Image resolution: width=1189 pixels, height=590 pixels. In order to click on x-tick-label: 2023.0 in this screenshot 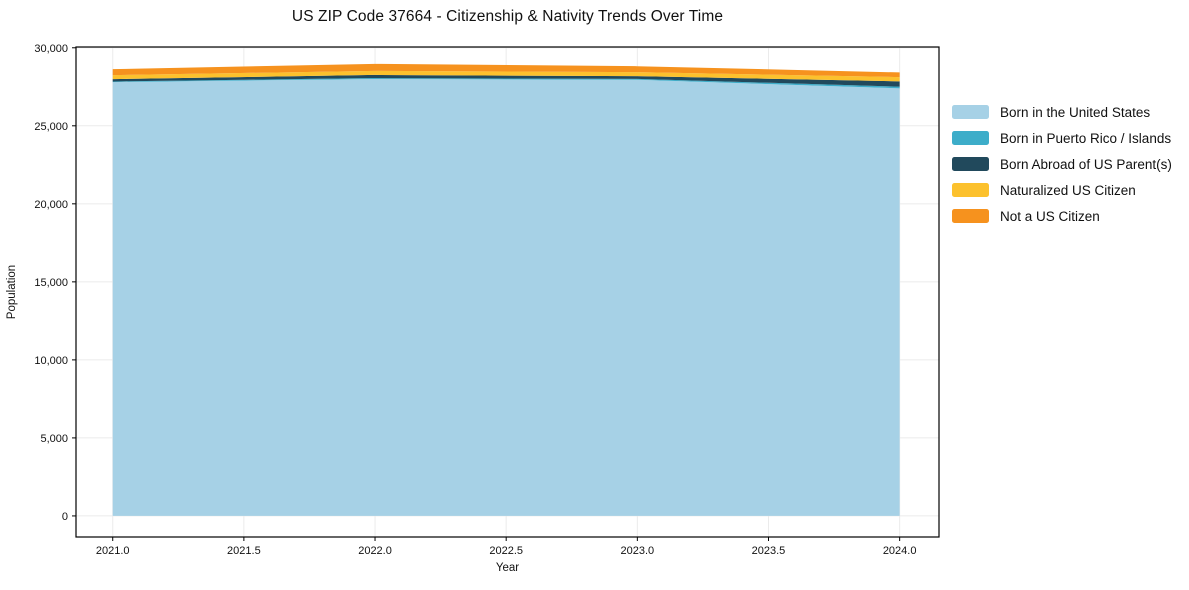, I will do `click(638, 551)`.